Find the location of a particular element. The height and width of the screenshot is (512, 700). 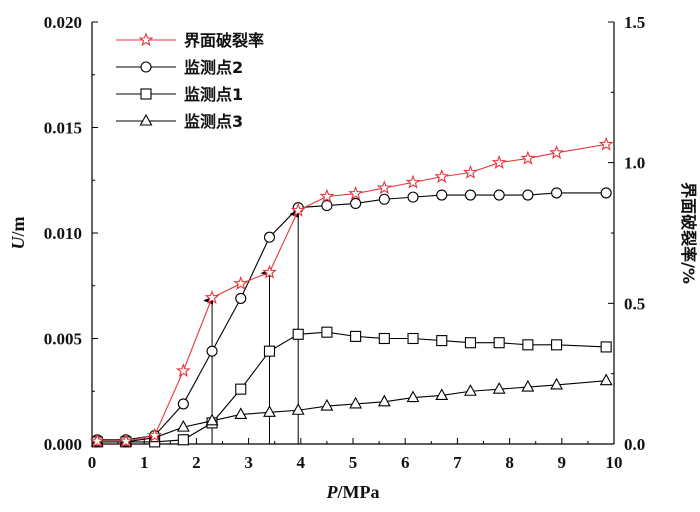

series-triangle is located at coordinates (351, 410).